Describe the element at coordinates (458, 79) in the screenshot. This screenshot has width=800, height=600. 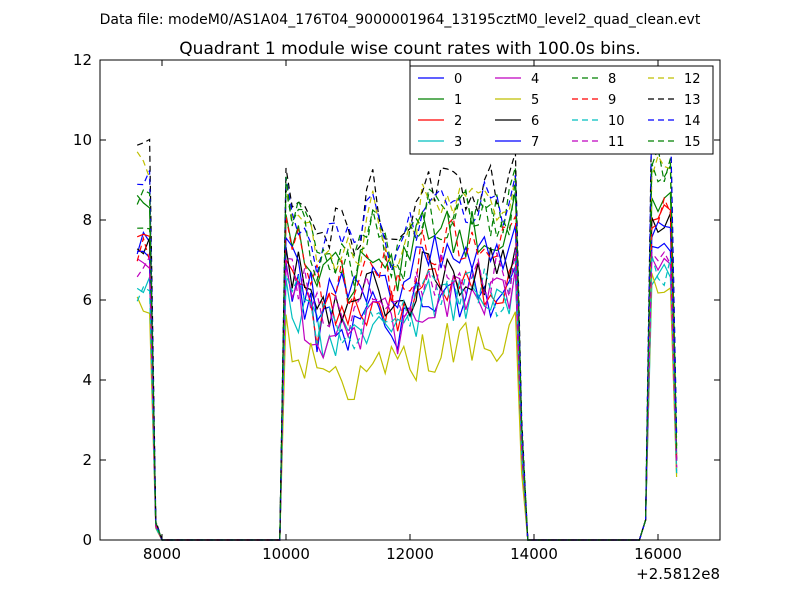
I see `legend-label-0: 0` at that location.